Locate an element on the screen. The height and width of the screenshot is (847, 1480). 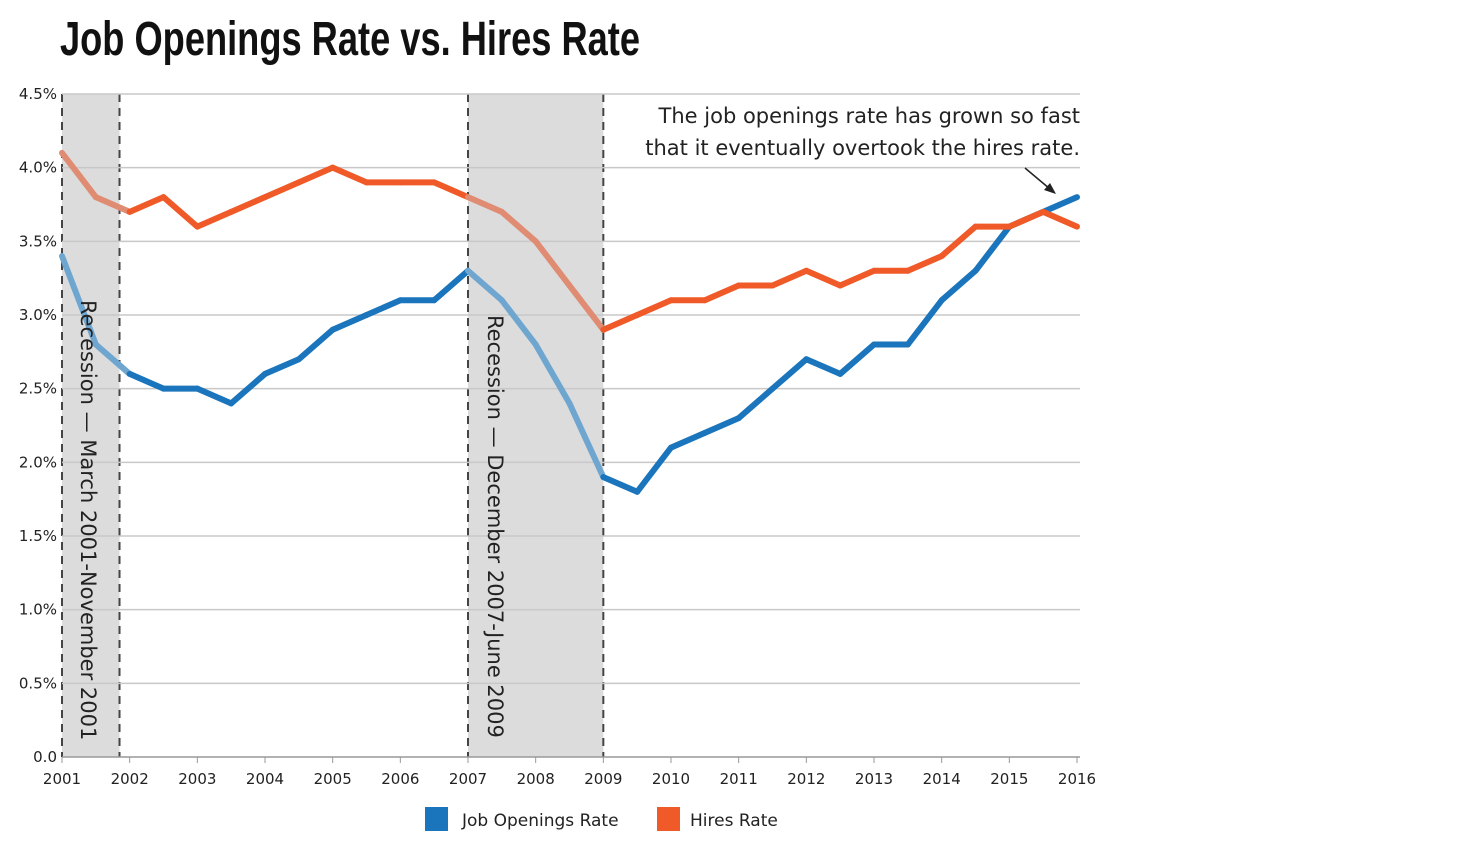
legend-swatch-job-openings is located at coordinates (436, 819).